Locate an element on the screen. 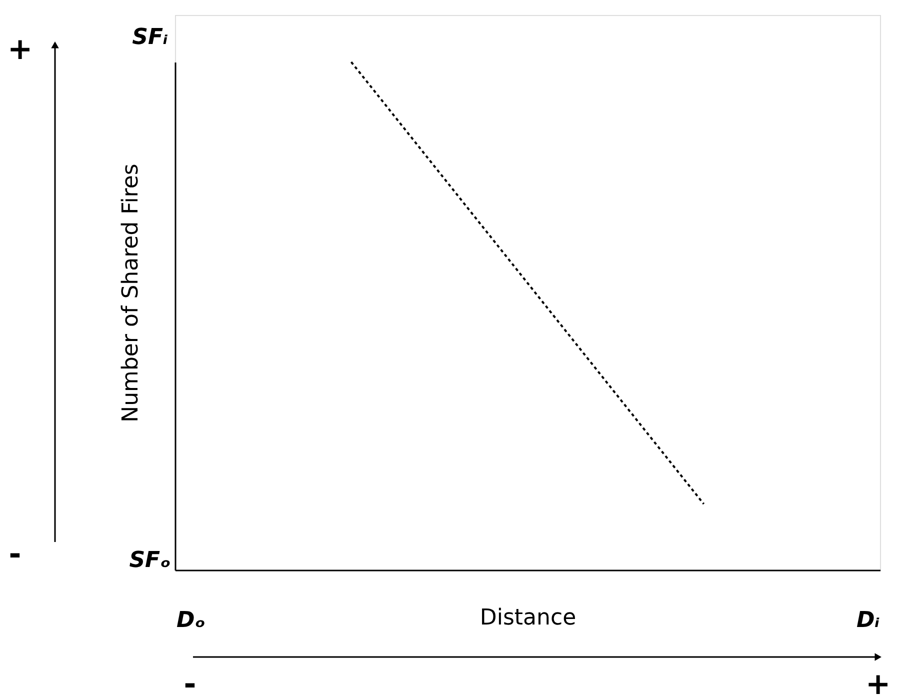  x-axis-title: Distance is located at coordinates (528, 618).